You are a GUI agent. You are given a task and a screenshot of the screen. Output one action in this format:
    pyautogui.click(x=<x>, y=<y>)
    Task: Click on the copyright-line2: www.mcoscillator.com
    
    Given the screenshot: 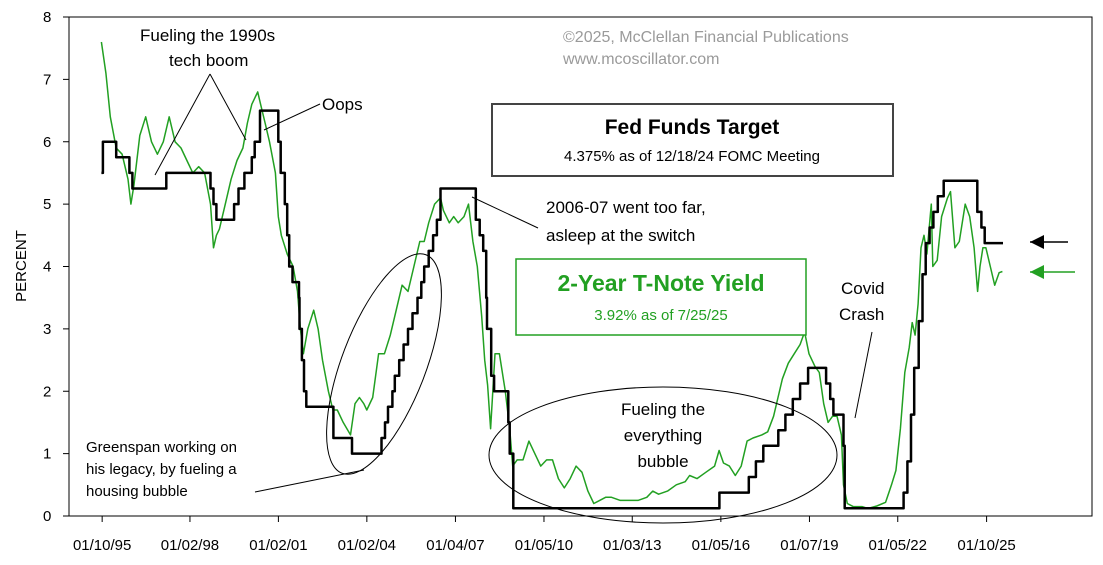 What is the action you would take?
    pyautogui.click(x=640, y=59)
    